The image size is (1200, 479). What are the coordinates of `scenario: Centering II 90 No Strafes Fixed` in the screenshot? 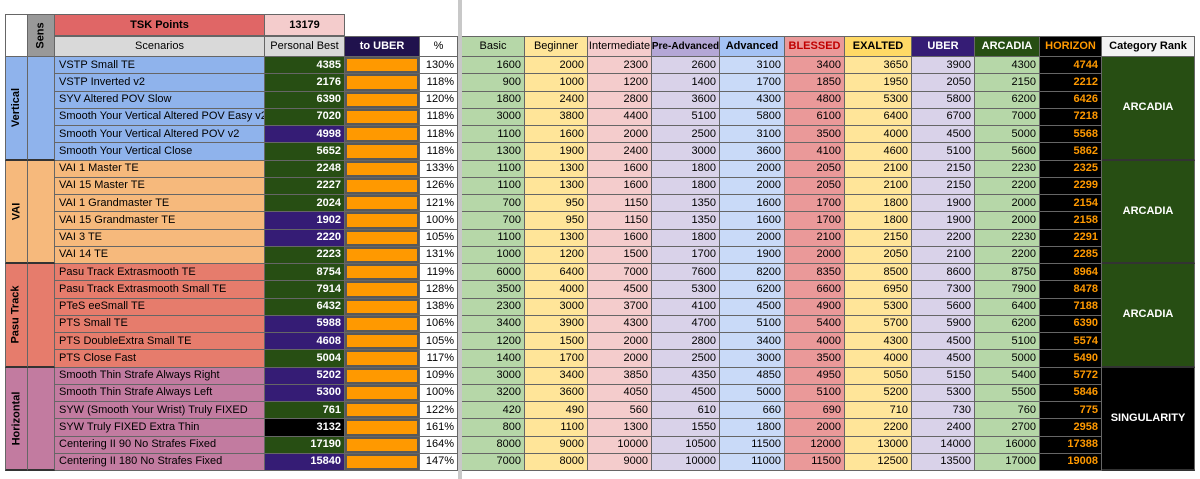 It's located at (160, 445).